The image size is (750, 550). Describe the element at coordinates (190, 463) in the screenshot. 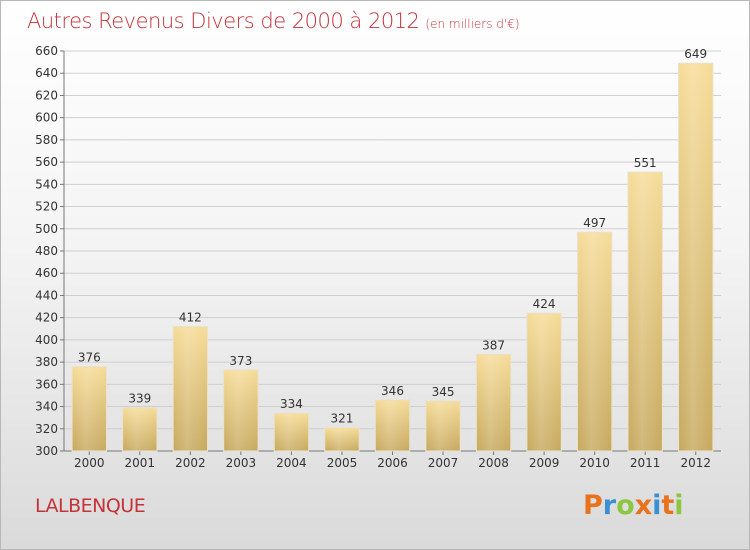

I see `x-tick-label-2002: 2002` at that location.